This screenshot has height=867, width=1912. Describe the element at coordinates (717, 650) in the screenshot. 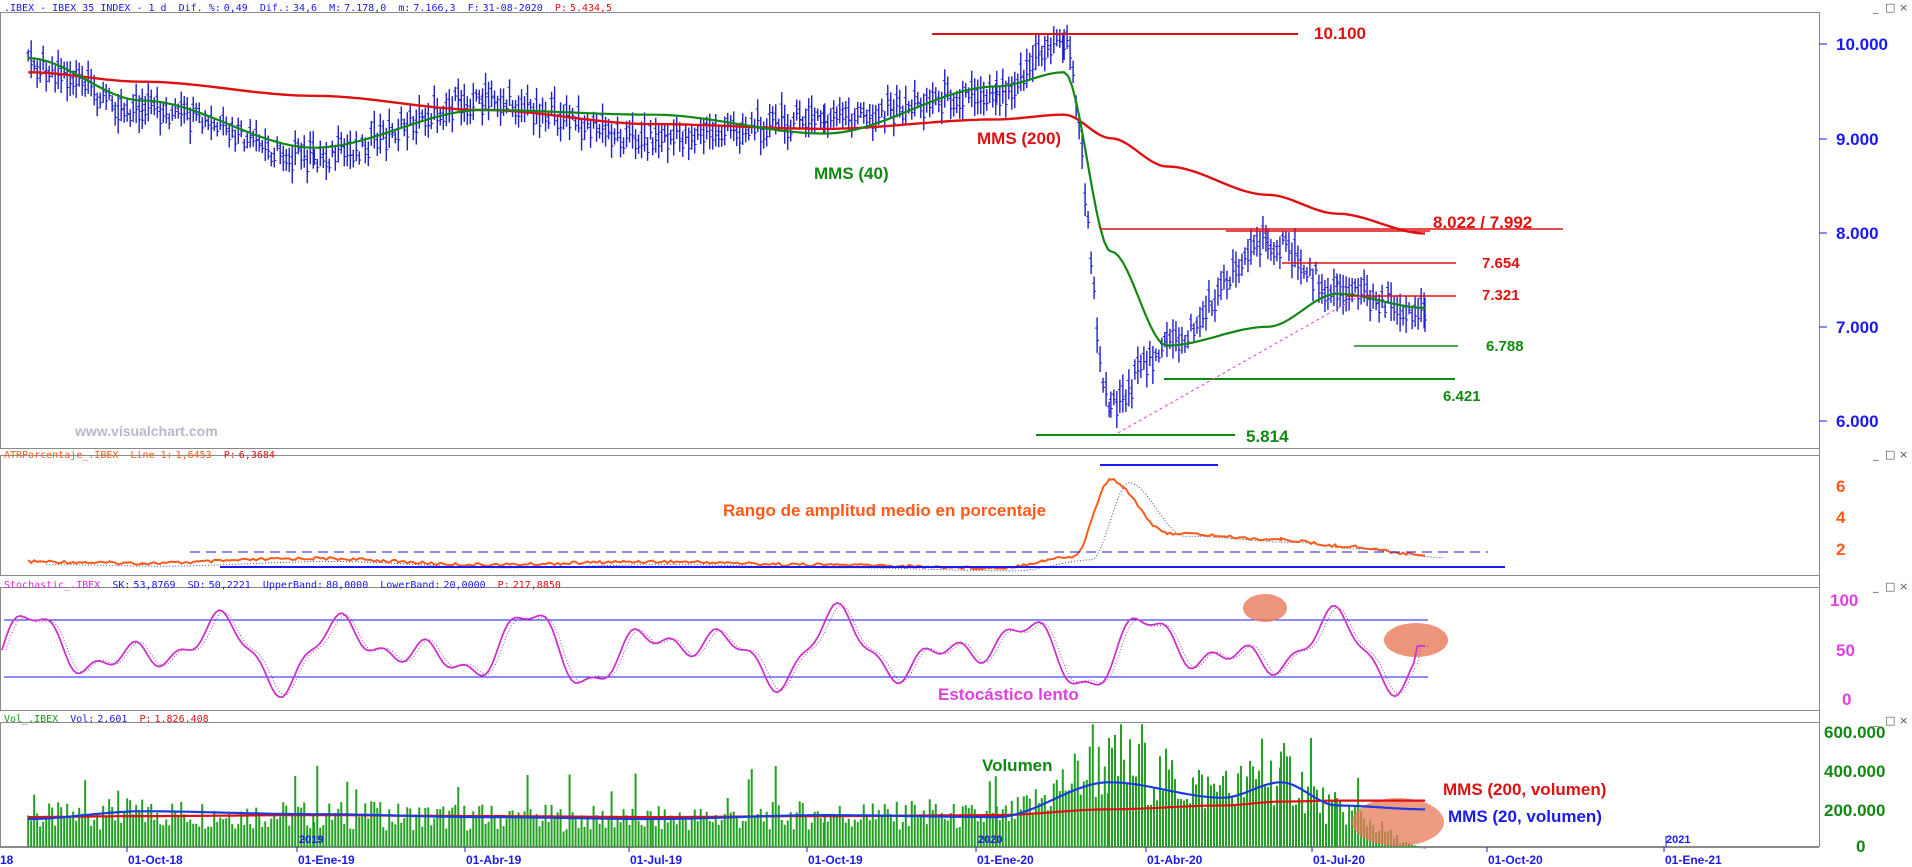

I see `stoch-sd-line` at that location.